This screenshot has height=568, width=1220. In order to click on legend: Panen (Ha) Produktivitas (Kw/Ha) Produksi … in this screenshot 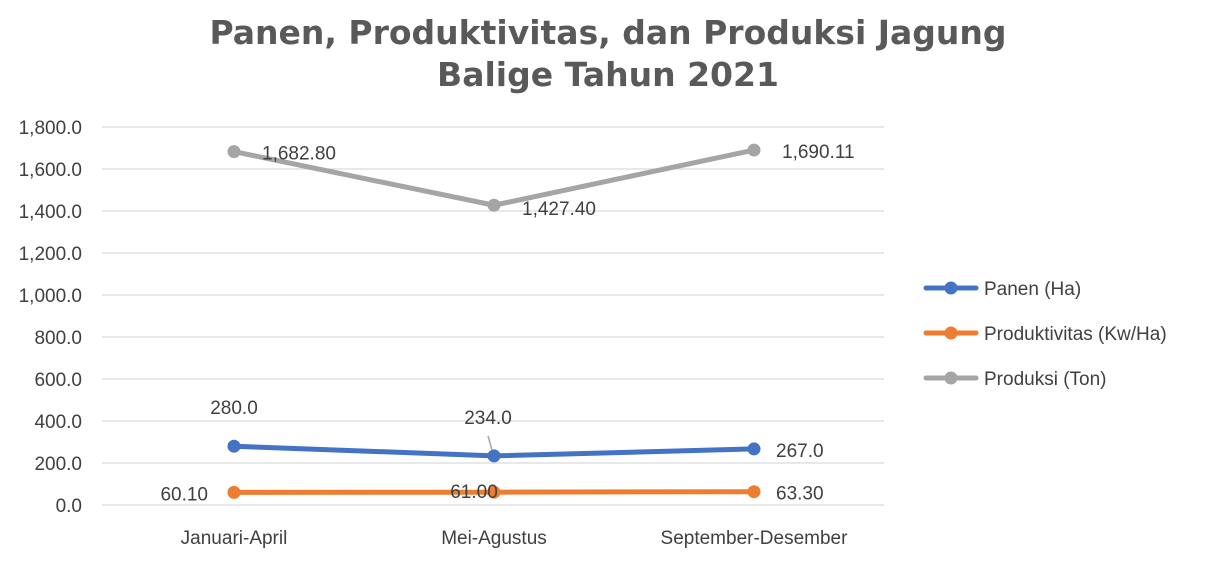, I will do `click(1045, 334)`.